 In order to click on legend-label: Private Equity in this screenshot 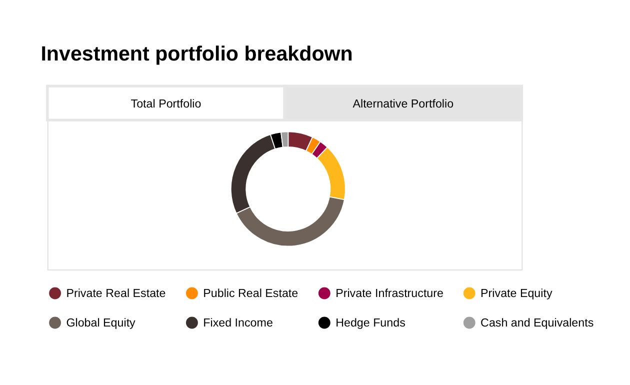, I will do `click(516, 293)`.